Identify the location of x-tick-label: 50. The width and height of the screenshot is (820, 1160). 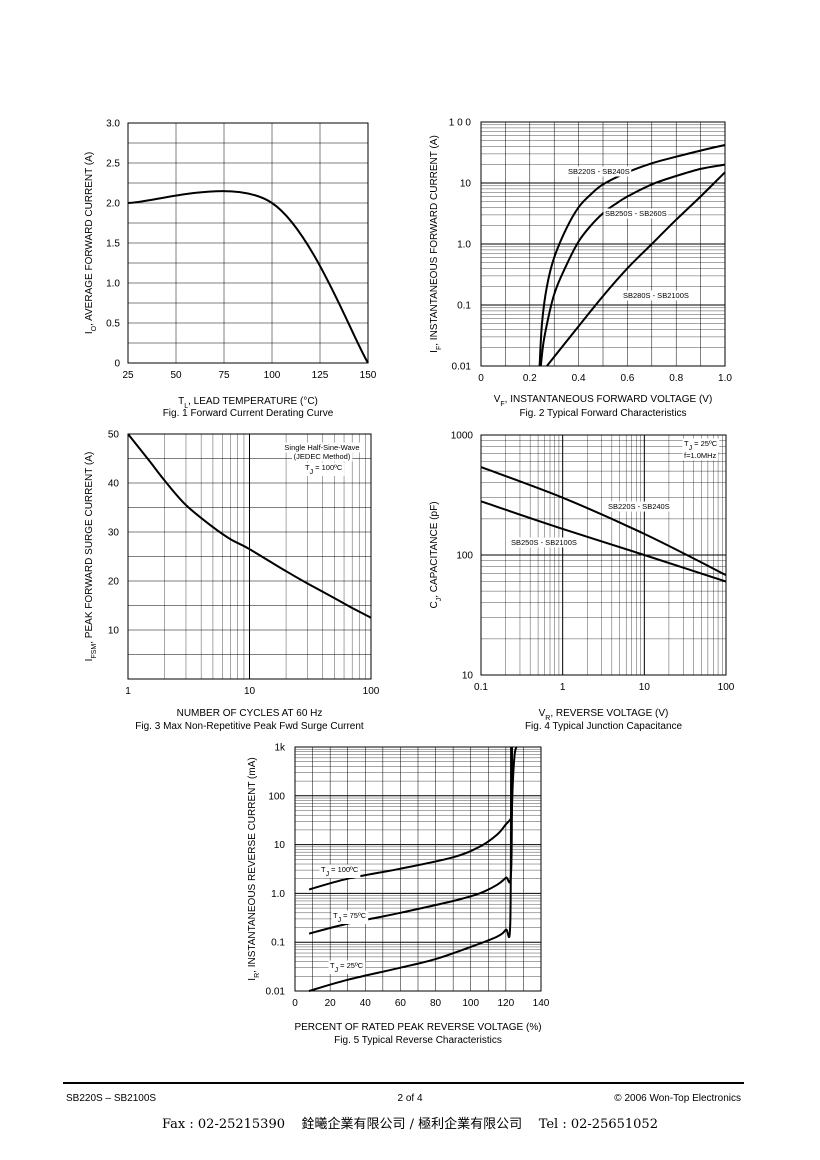
(176, 375).